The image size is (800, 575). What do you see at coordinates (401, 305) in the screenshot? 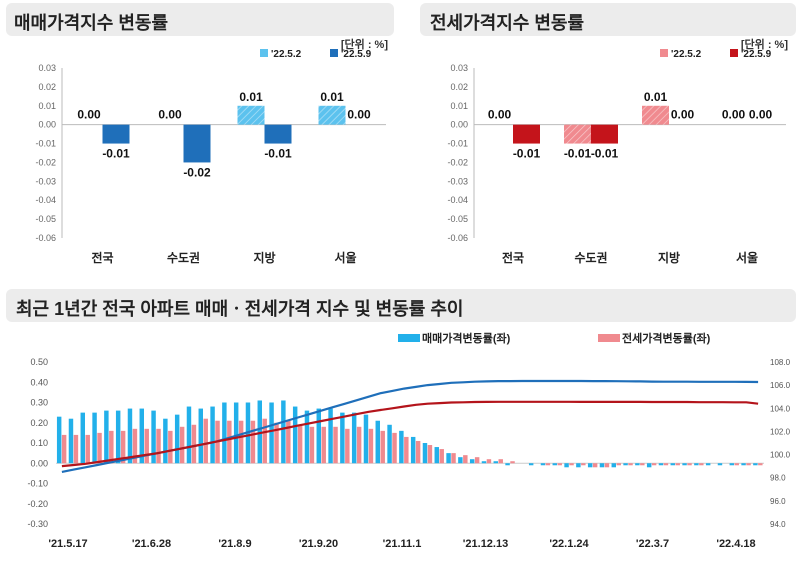
I see `trend-title-bar` at bounding box center [401, 305].